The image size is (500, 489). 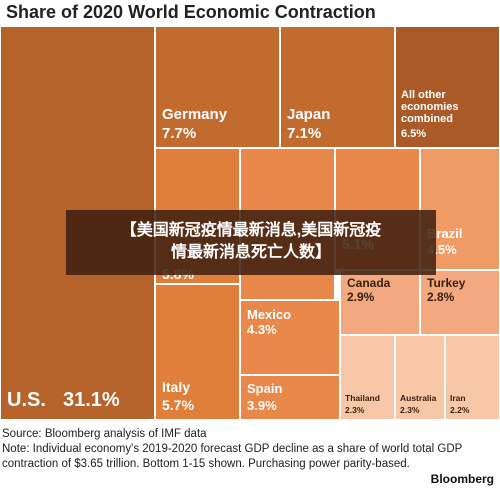 I want to click on value-label: 31.1%, so click(x=91, y=400).